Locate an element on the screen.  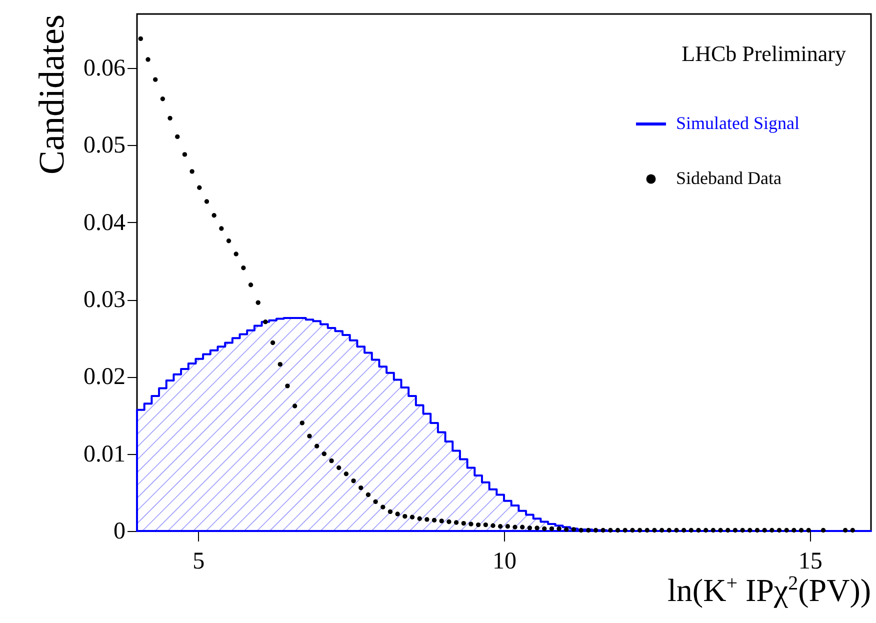
y-tick-label: 0.03 is located at coordinates (105, 300).